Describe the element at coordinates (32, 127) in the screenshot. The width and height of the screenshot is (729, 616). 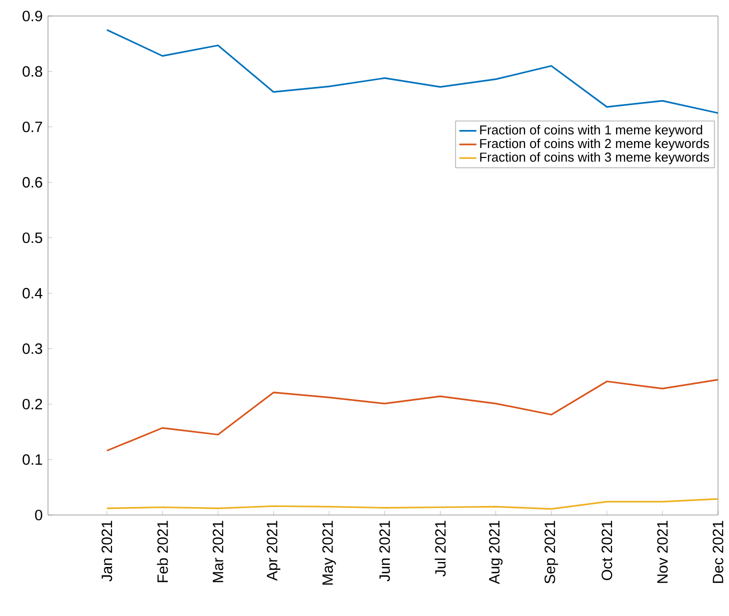
I see `y-tick-label: 0.7` at that location.